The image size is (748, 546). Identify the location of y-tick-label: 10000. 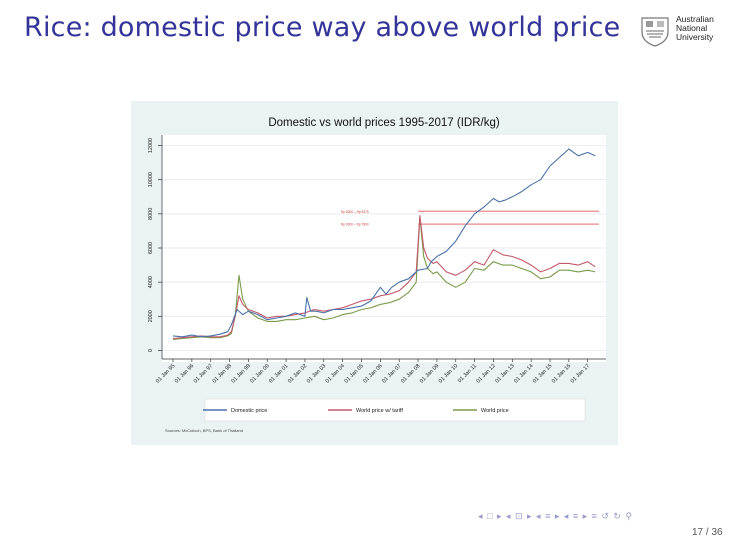
(151, 179).